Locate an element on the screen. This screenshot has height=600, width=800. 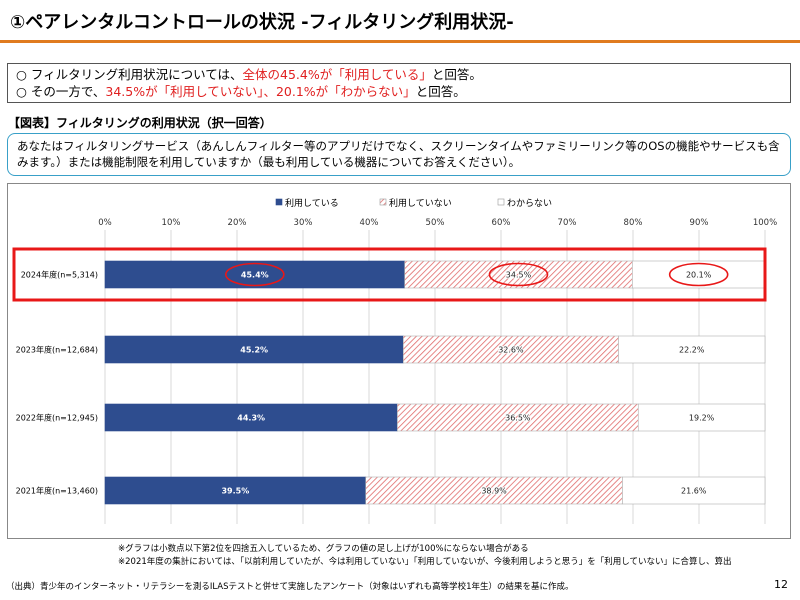
chart-legend: 利用している 利用していない わからない is located at coordinates (413, 203).